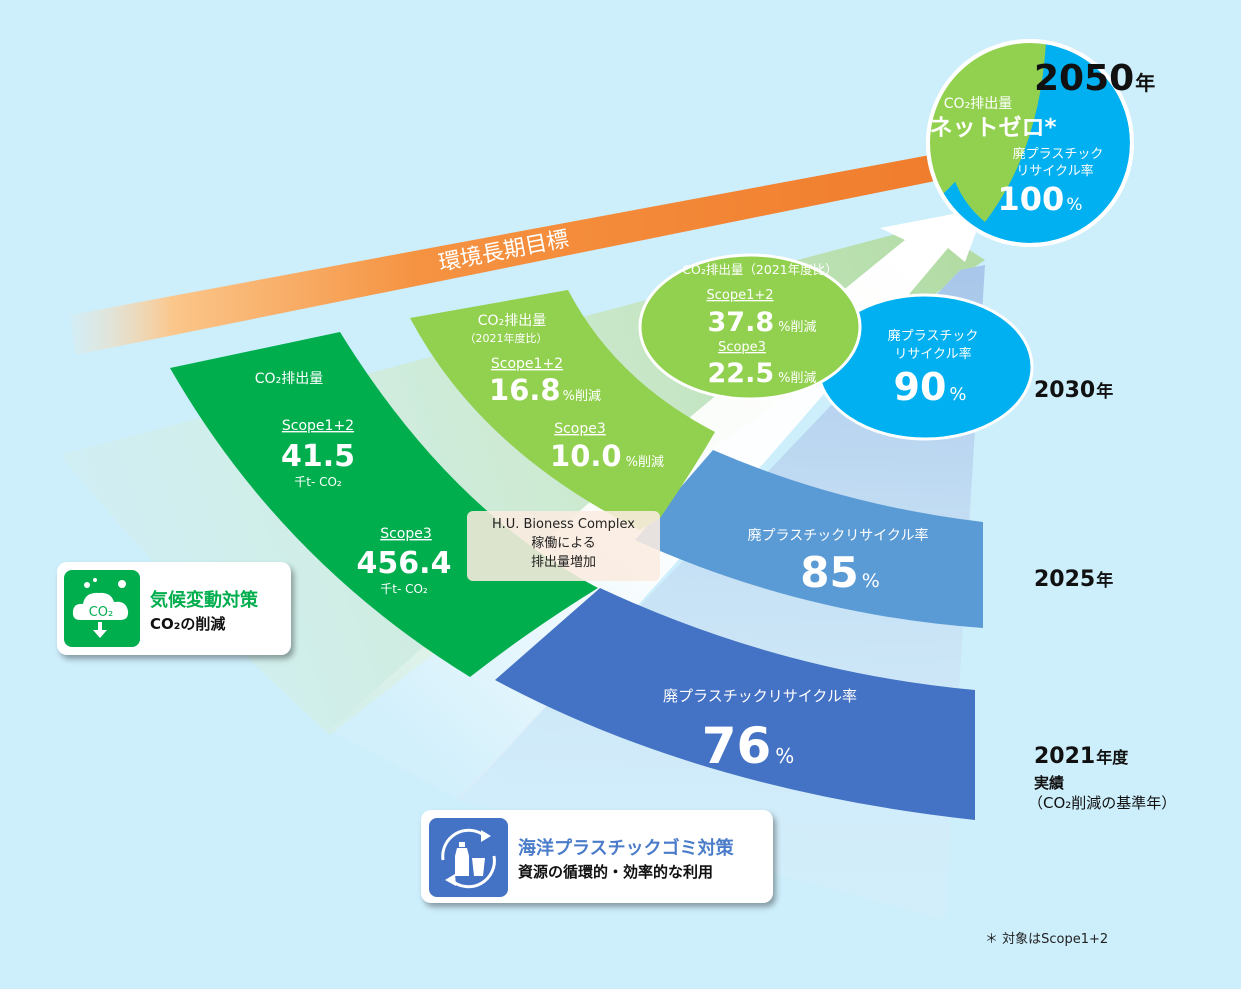 This screenshot has height=989, width=1241. What do you see at coordinates (932, 354) in the screenshot?
I see `plastic-2030-line2: リサイクル率` at bounding box center [932, 354].